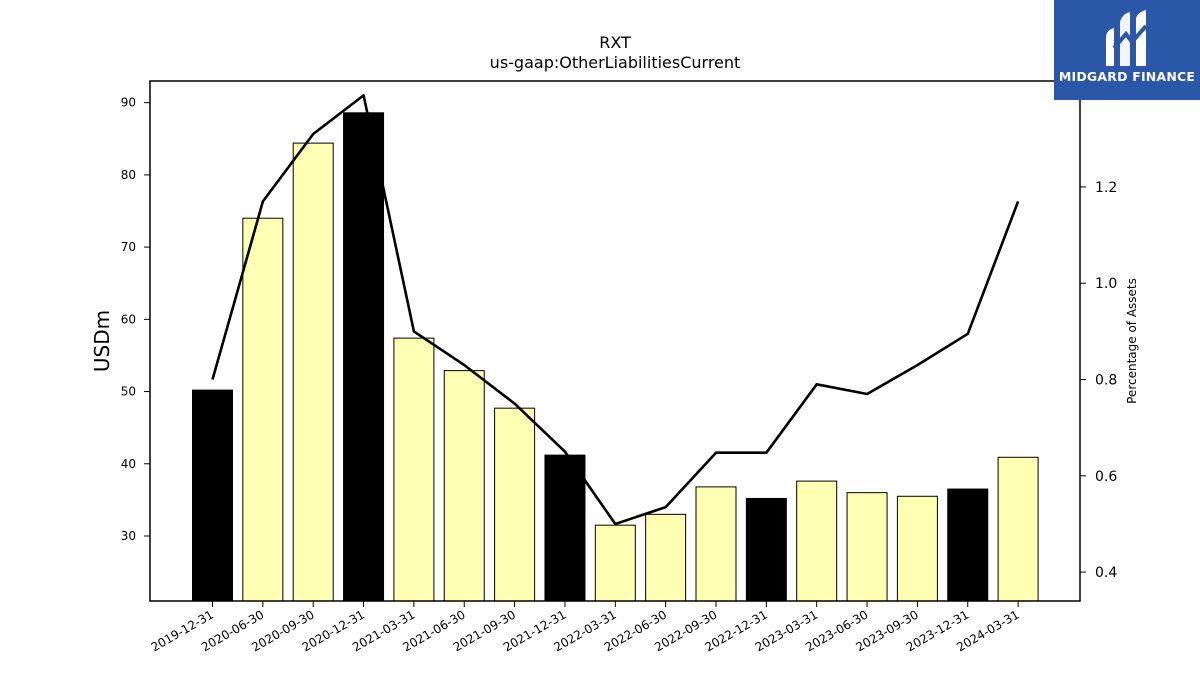 This screenshot has height=675, width=1200. I want to click on y-left-tick-label: 70, so click(128, 247).